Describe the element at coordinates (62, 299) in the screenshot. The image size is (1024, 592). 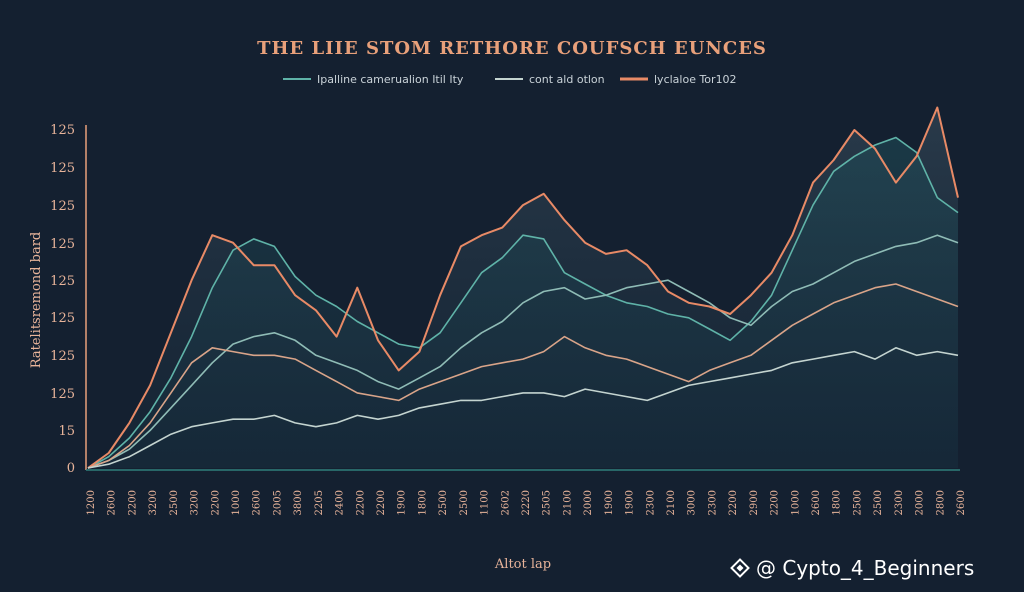
I see `y-tick-labels: 0 15 125 125 125 125 125 125 125 125` at that location.